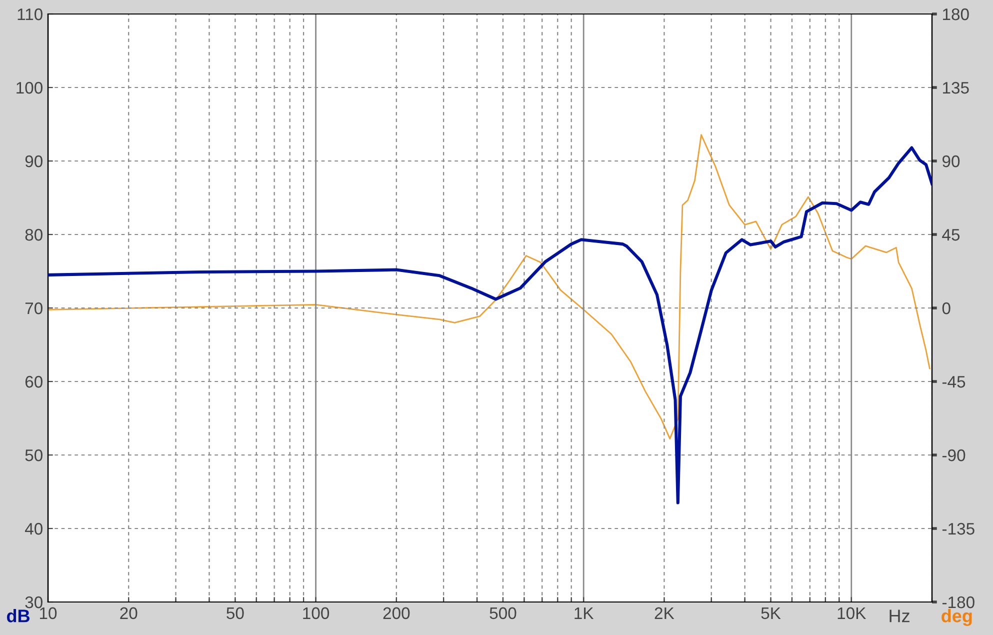 The width and height of the screenshot is (993, 635). Describe the element at coordinates (957, 617) in the screenshot. I see `y2-axis-title: deg` at that location.